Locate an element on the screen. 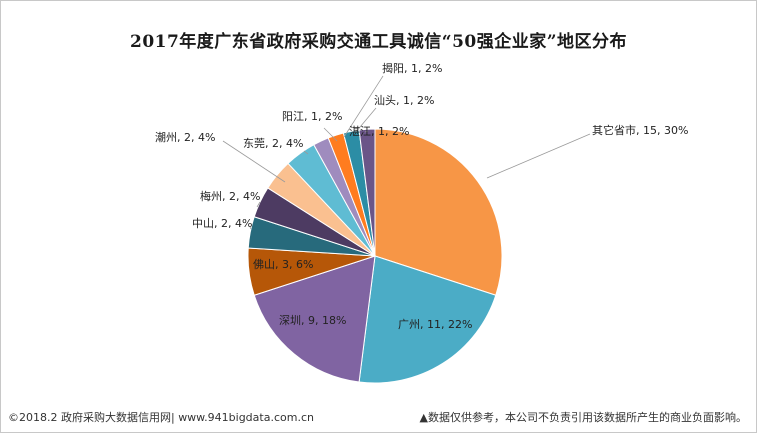  data-label: 广州, 11, 22% is located at coordinates (435, 324).